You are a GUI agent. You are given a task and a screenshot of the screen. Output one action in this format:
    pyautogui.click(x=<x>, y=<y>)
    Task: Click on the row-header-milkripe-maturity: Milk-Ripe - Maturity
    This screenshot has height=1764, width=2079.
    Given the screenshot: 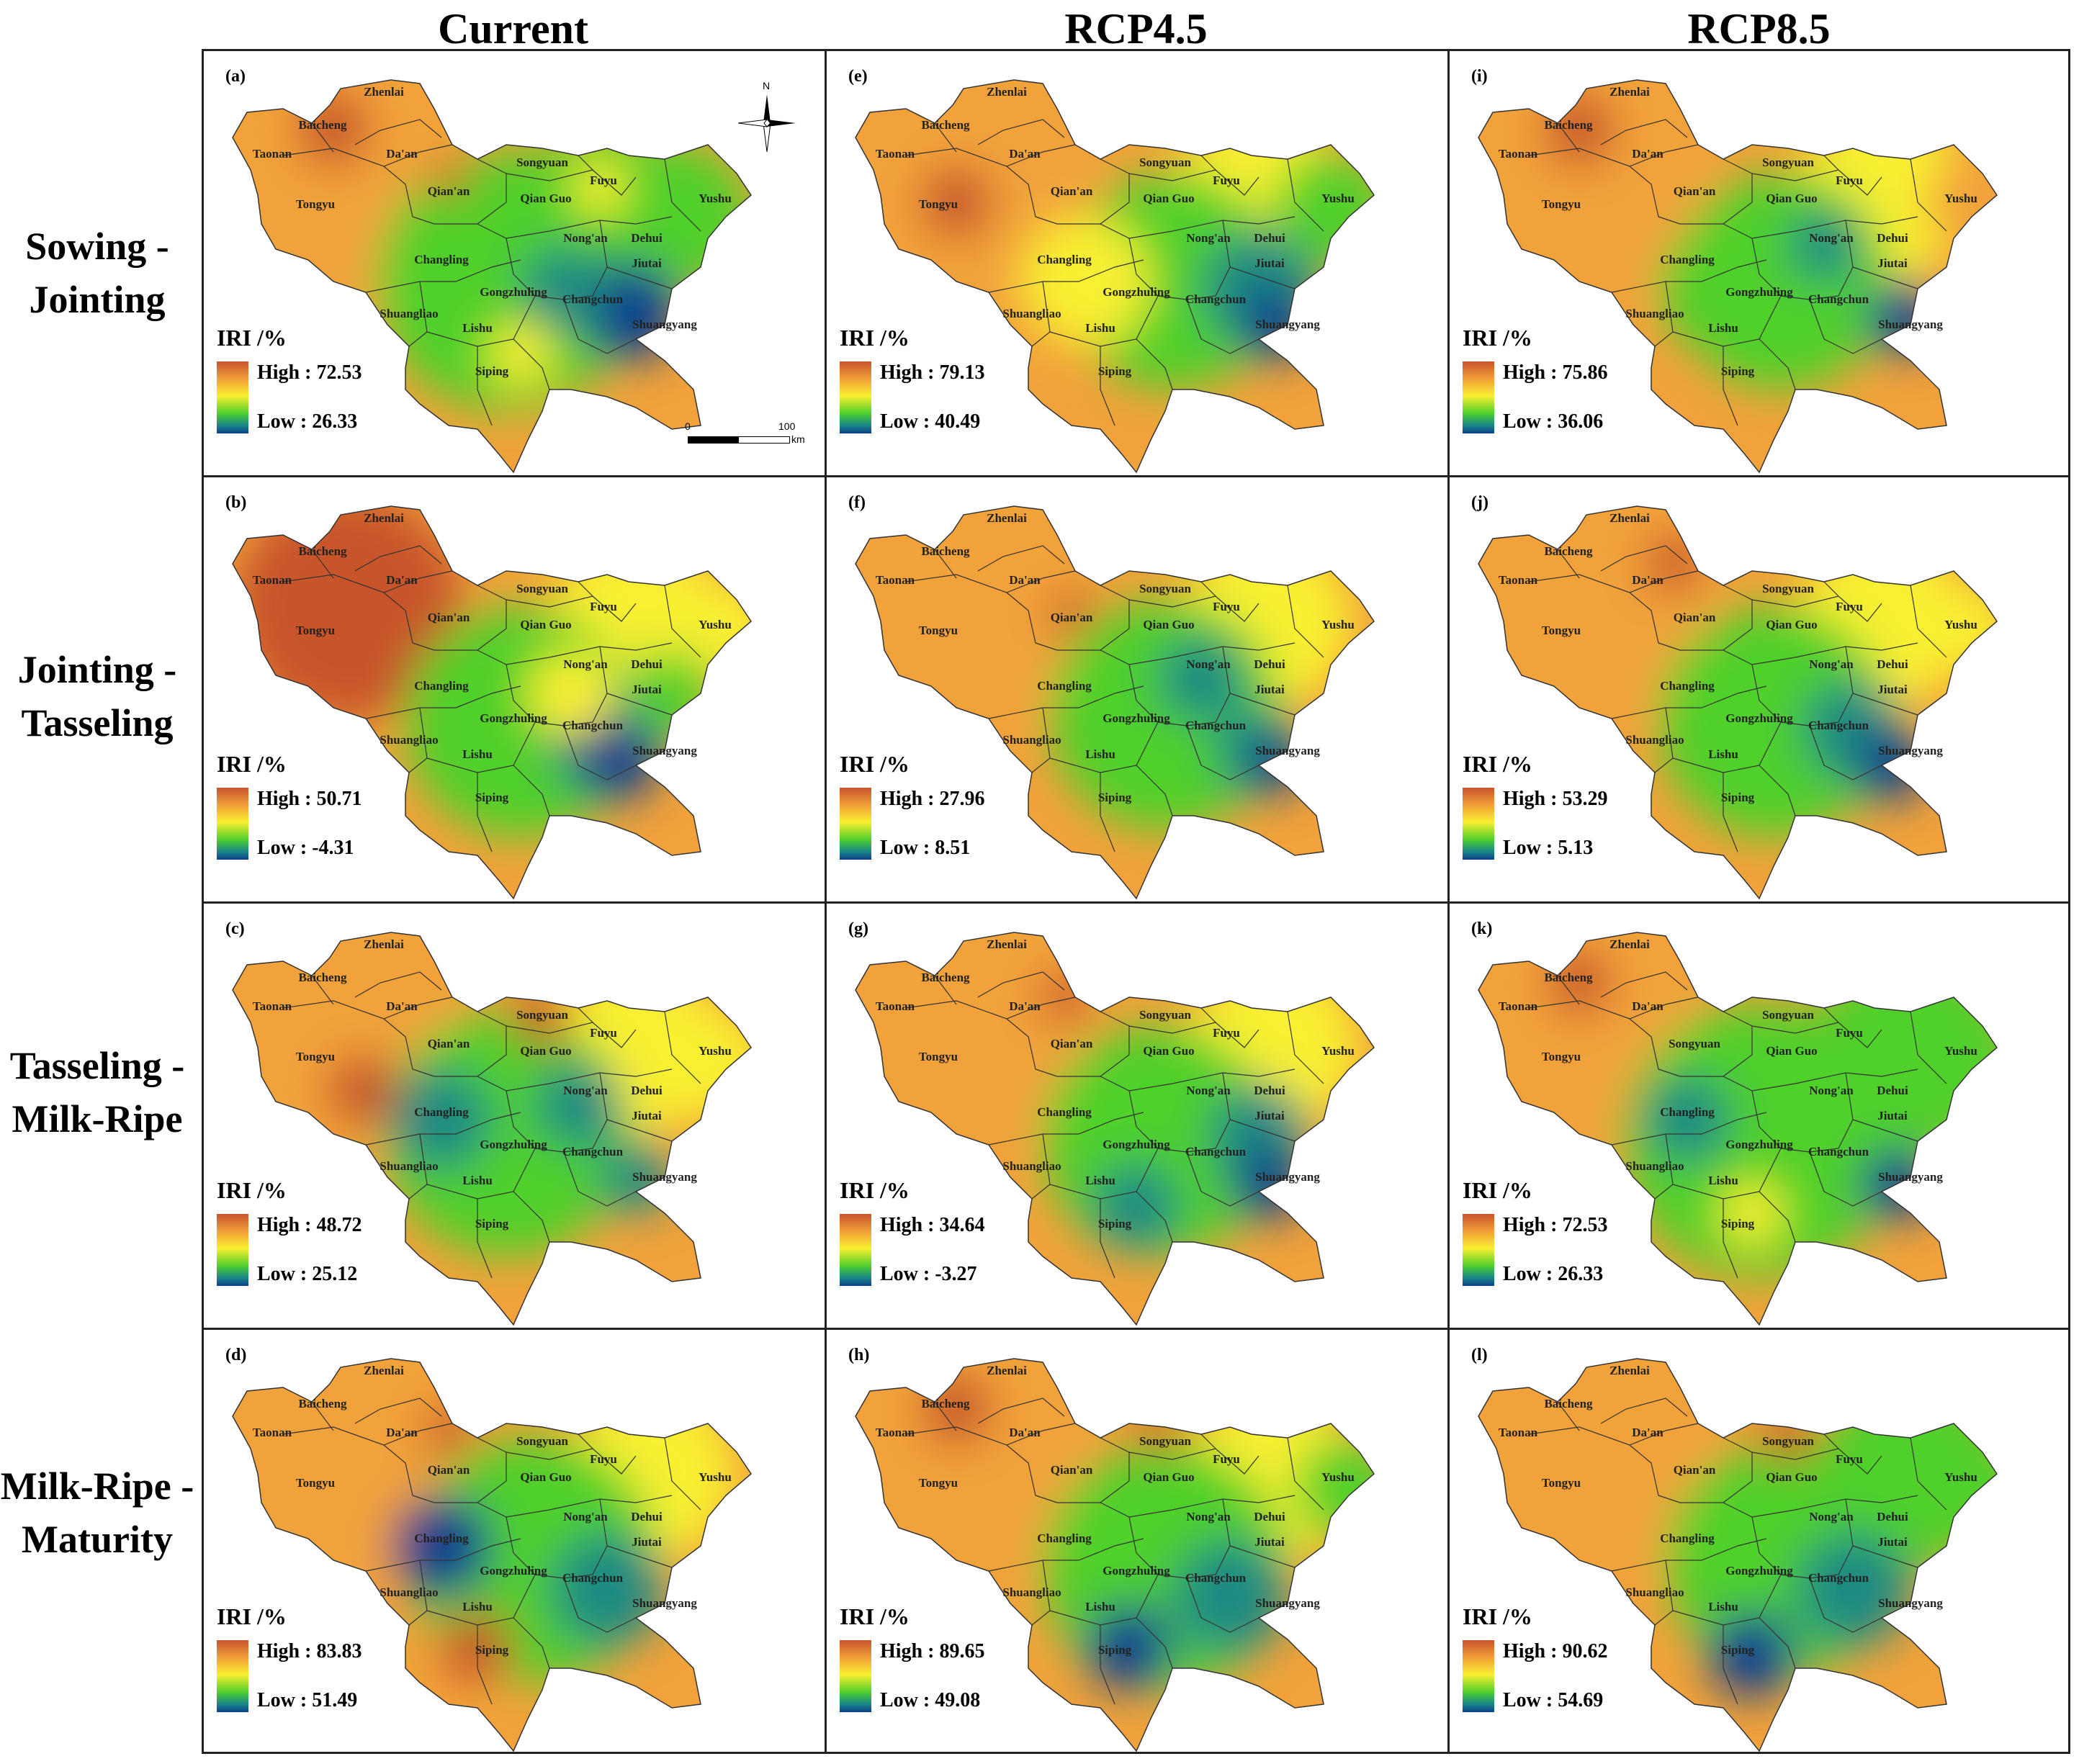 What is the action you would take?
    pyautogui.click(x=97, y=1512)
    